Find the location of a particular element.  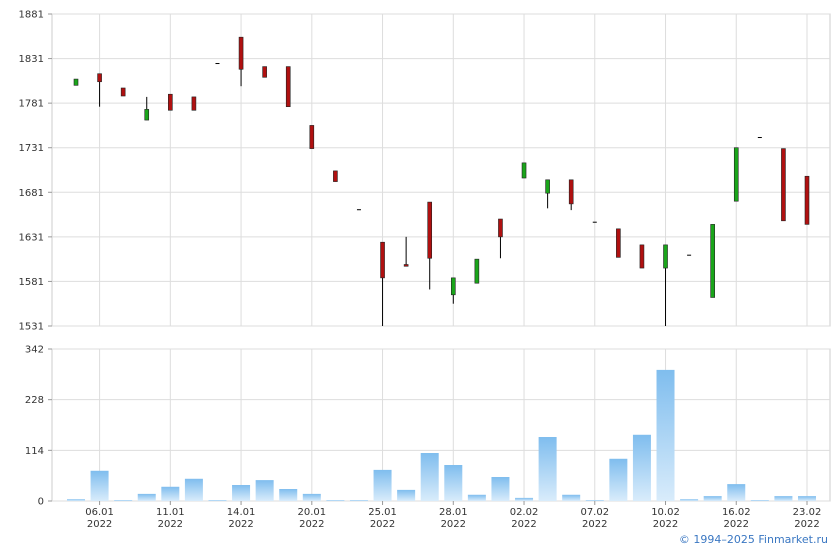

copyright: © 1994–2025 Finmarket.ru is located at coordinates (753, 539).